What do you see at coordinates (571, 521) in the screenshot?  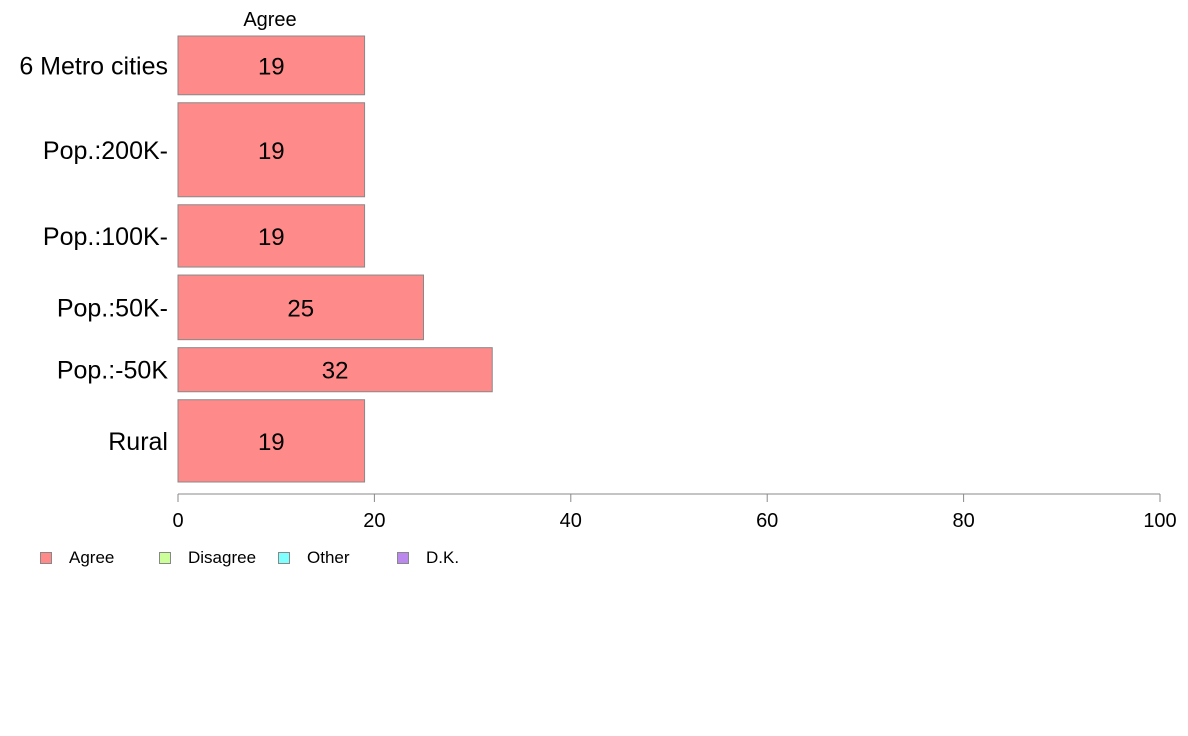 I see `x-tick-label-40: 40` at bounding box center [571, 521].